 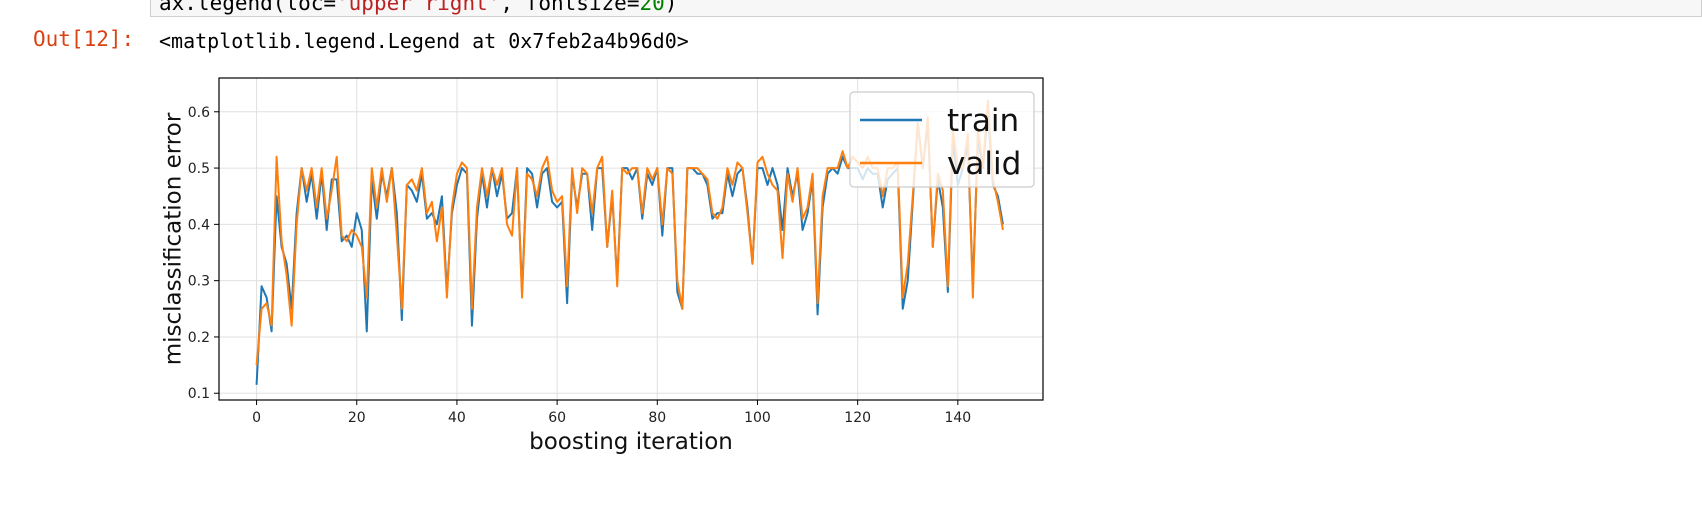 I want to click on y-tick-label: 0.6, so click(x=199, y=113).